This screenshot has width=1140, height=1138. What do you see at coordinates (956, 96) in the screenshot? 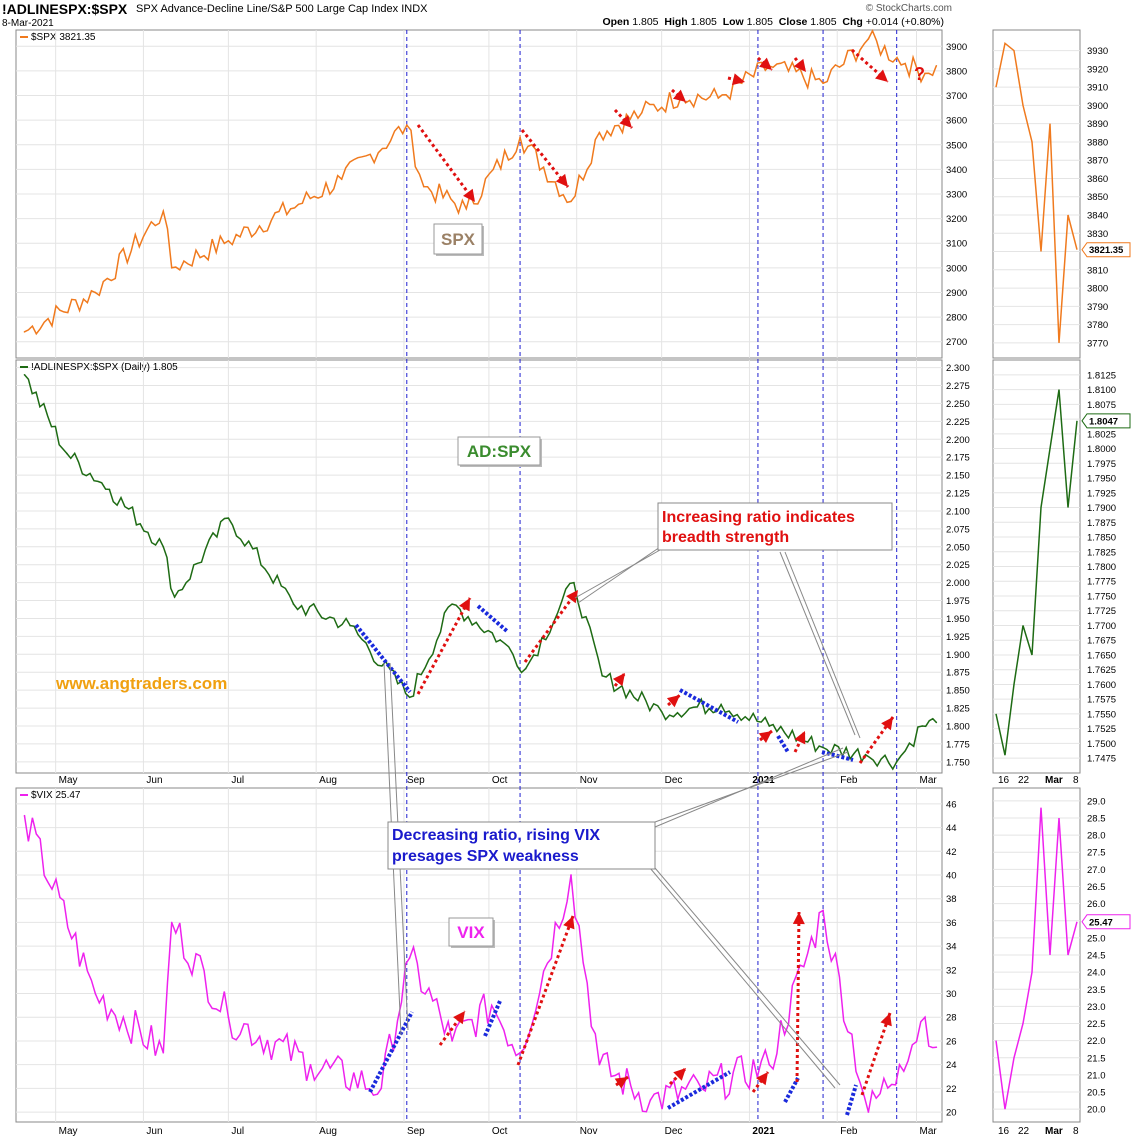
I see `y-tick-label: 3700` at bounding box center [956, 96].